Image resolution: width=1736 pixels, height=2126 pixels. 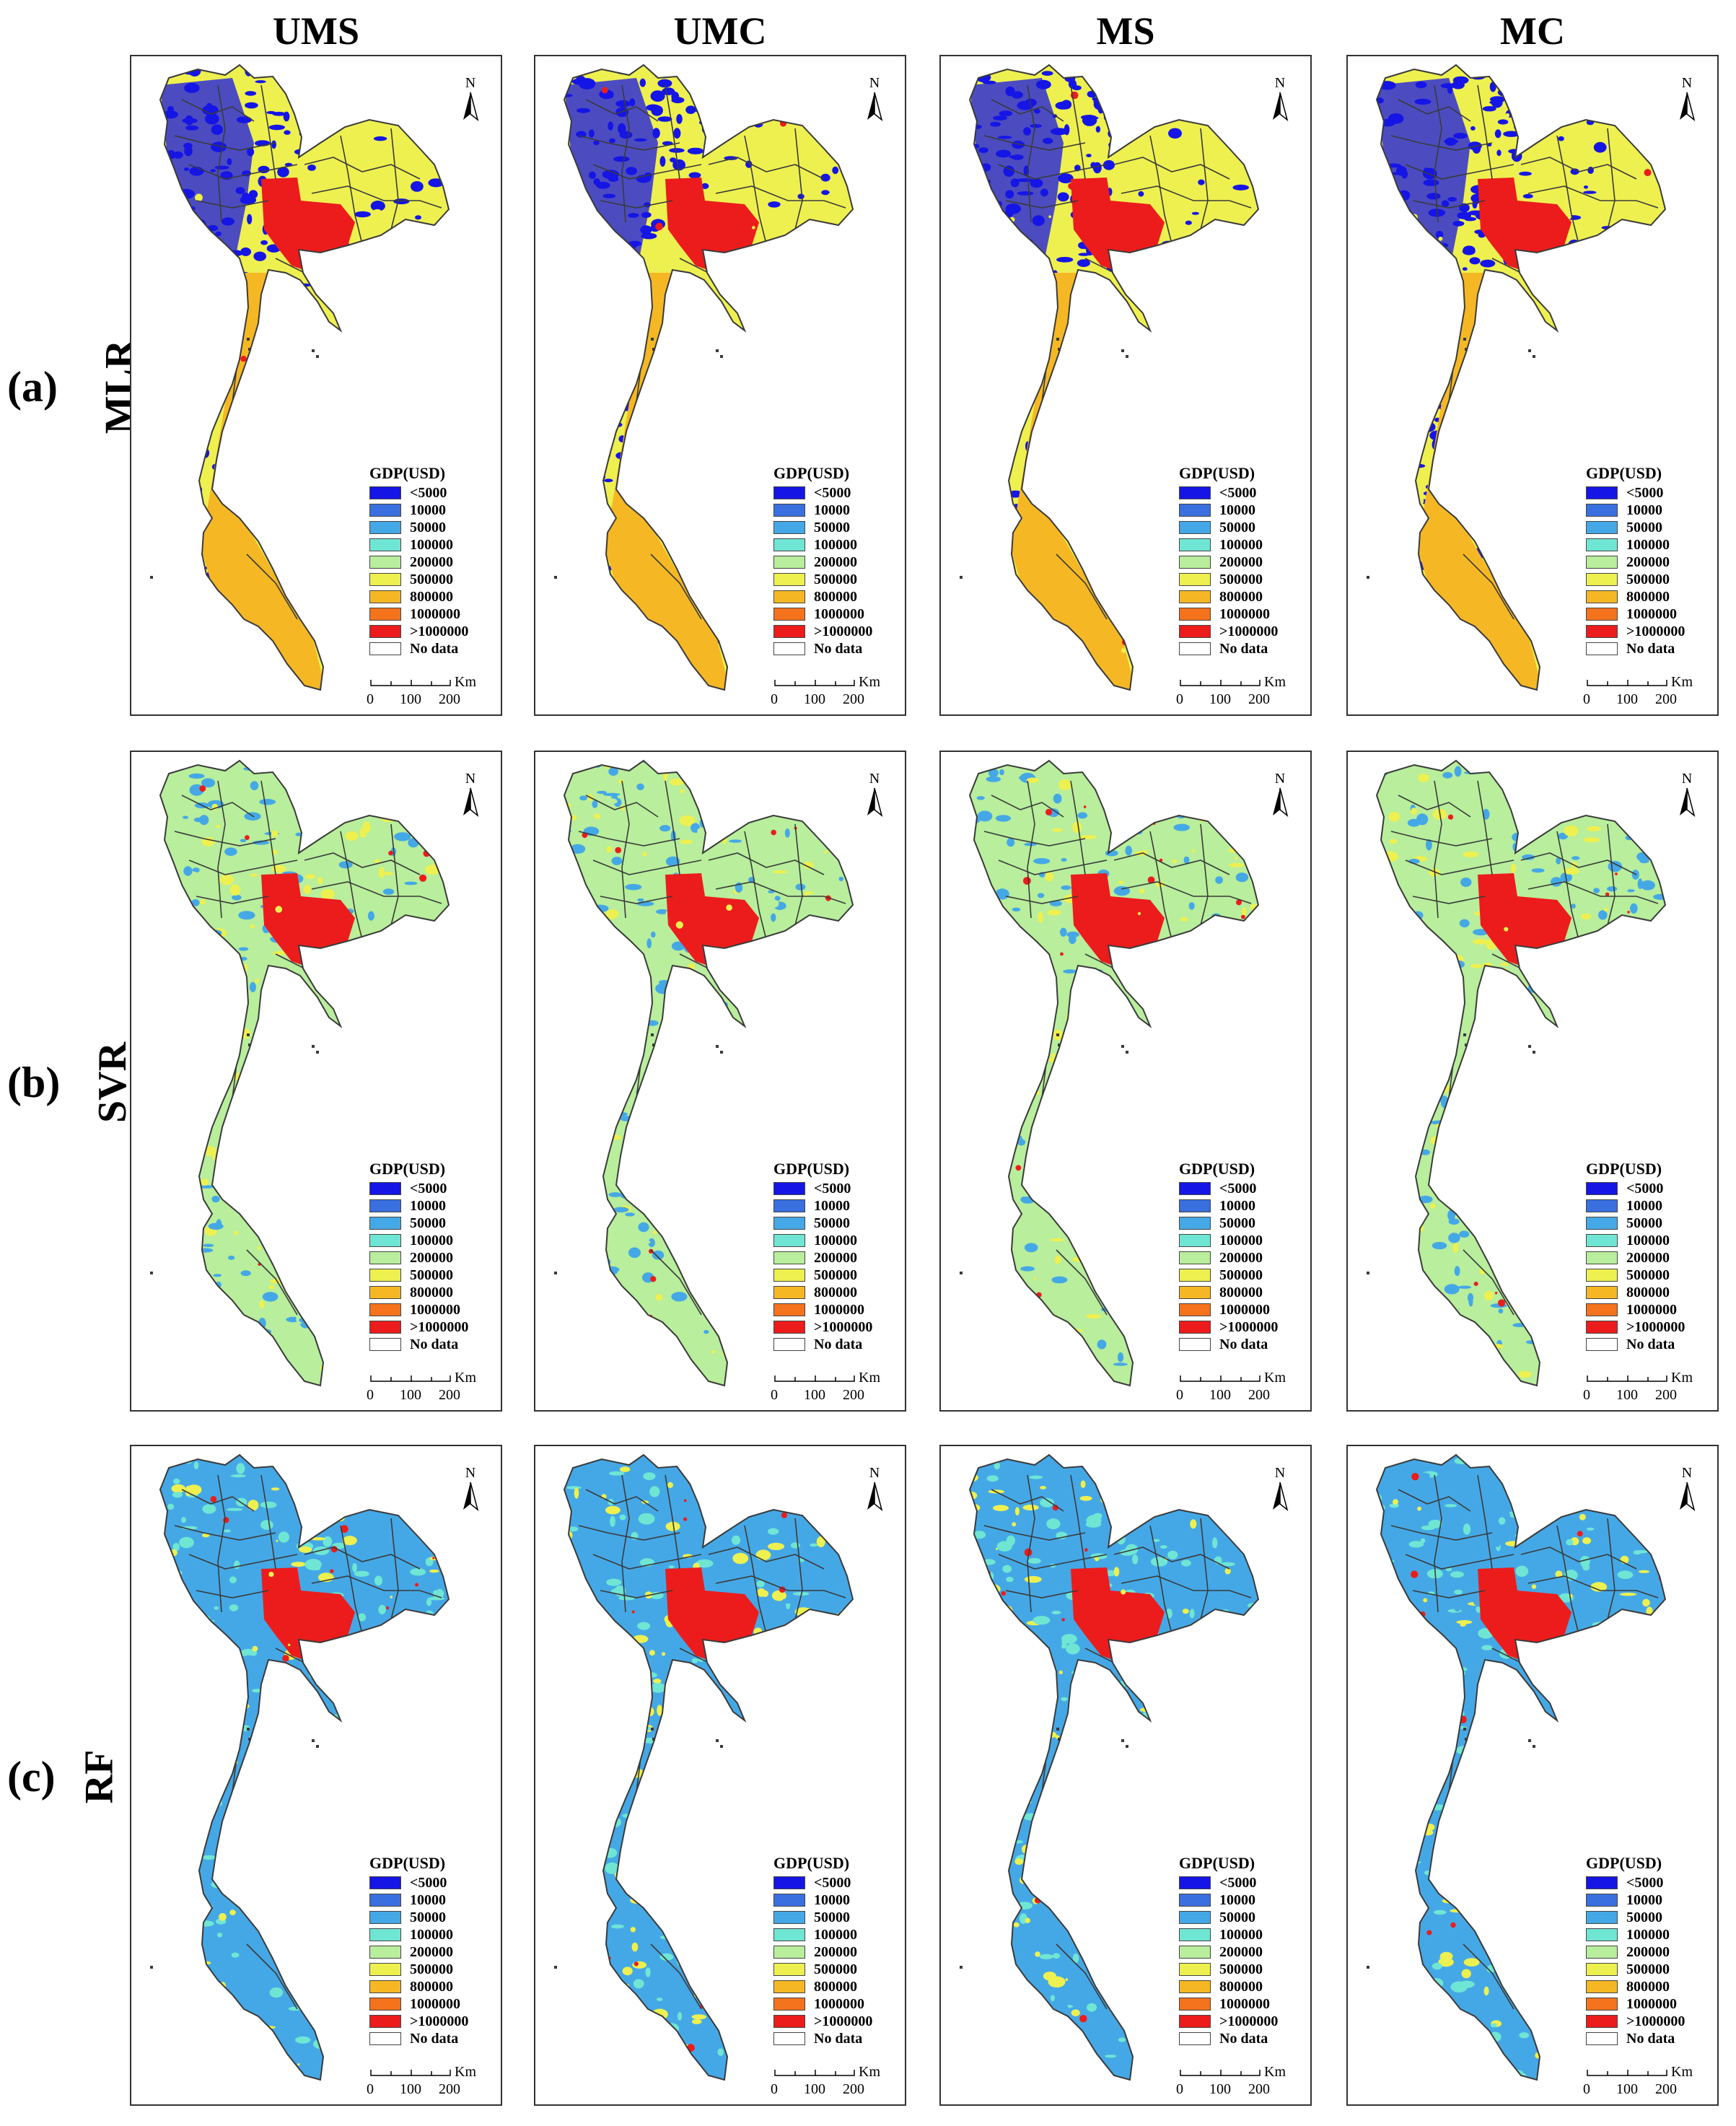 I want to click on legend-item: 500000, so click(x=1651, y=579).